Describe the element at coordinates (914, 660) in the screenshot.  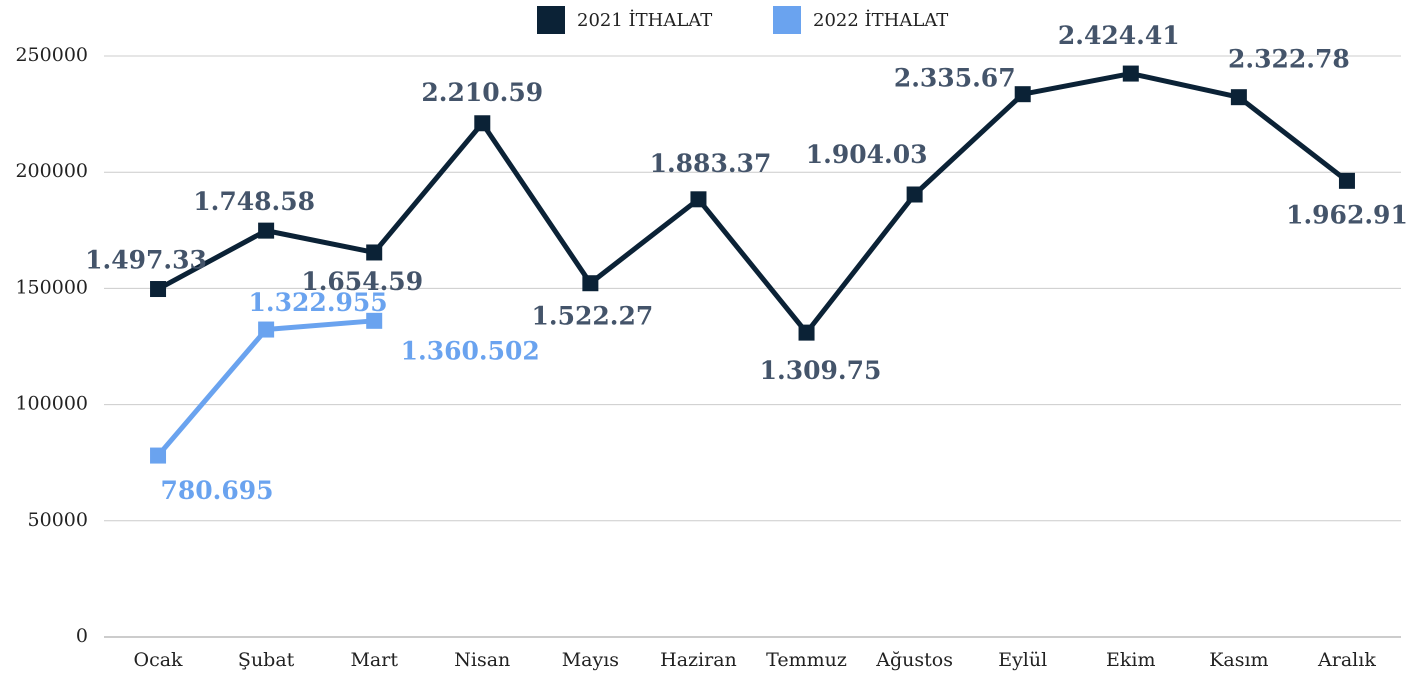
I see `x-tick-label: Ağustos` at that location.